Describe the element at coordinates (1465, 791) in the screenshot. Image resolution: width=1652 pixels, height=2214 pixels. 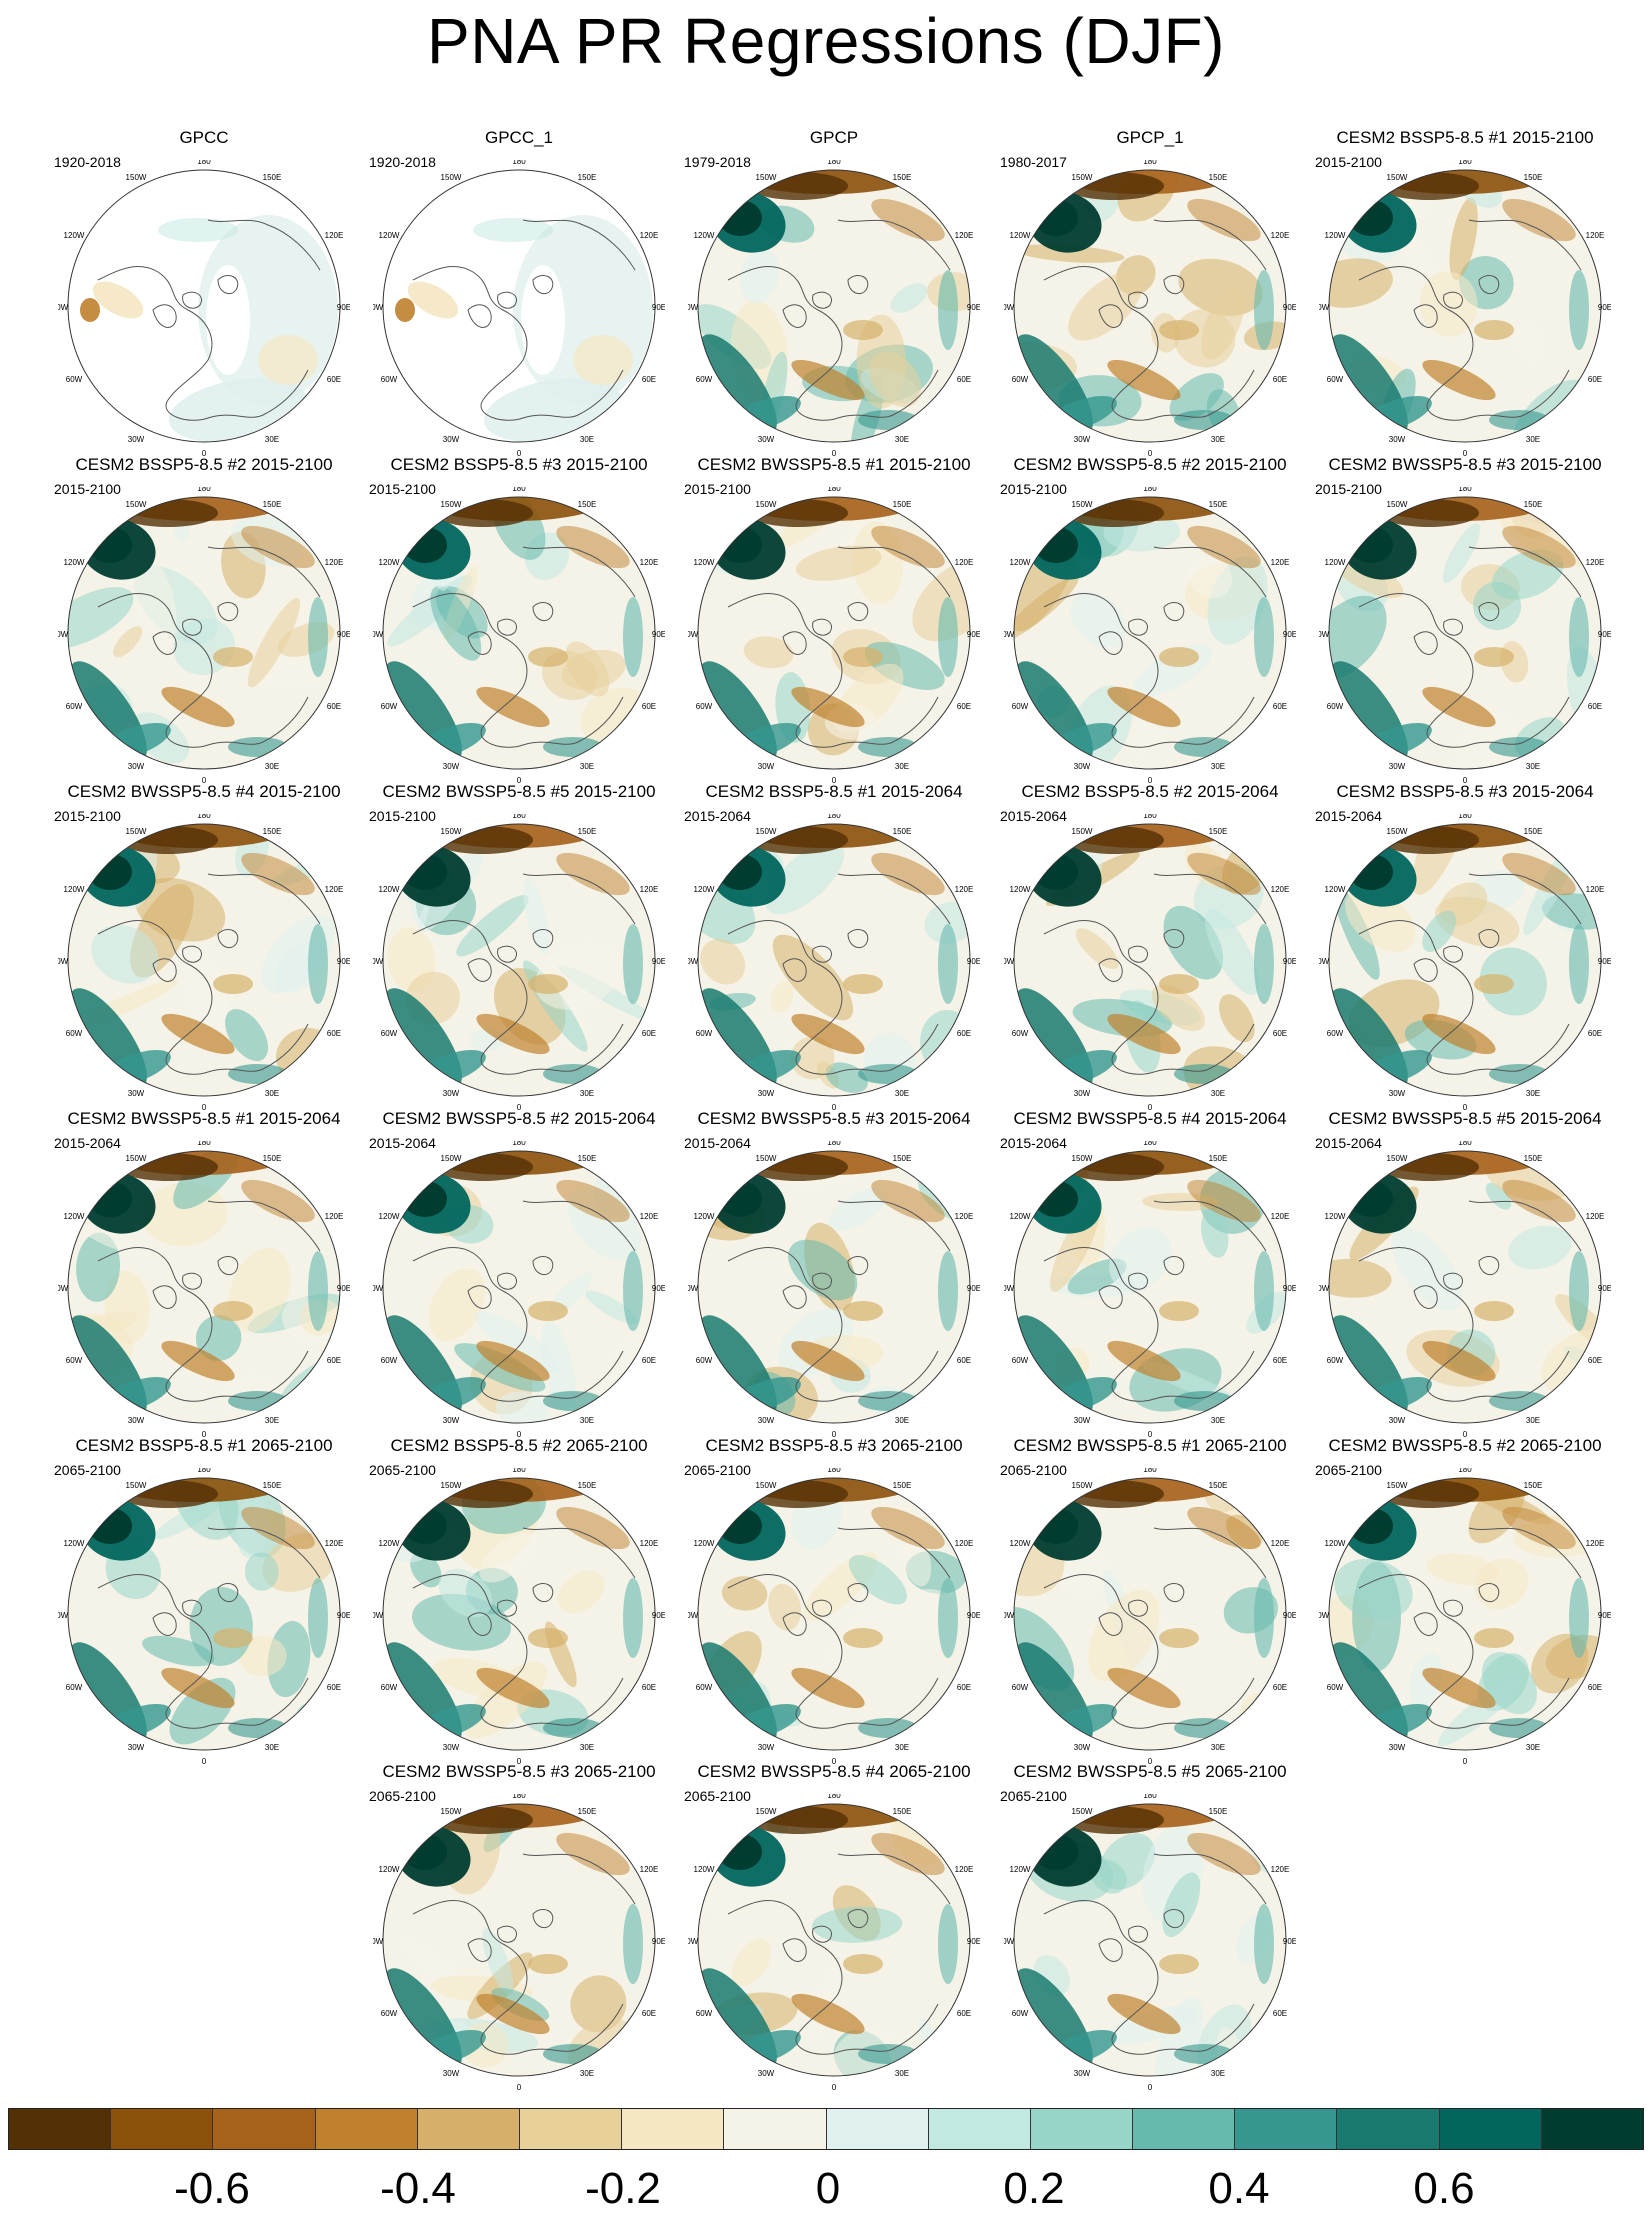
I see `panel-title: CESM2 BSSP5-8.5 #3 2015-2064` at that location.